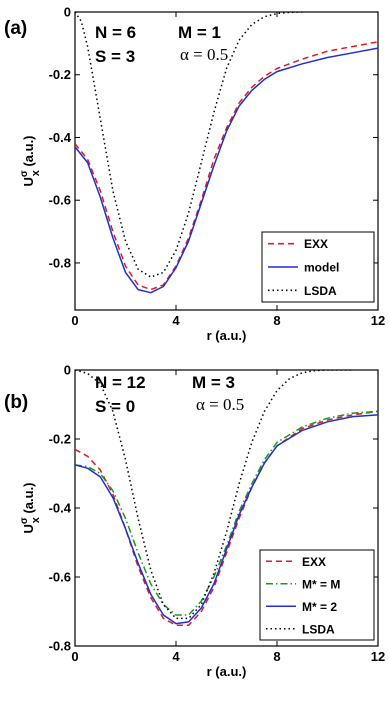 This screenshot has height=713, width=389. What do you see at coordinates (120, 382) in the screenshot?
I see `annotation-n: N = 12` at bounding box center [120, 382].